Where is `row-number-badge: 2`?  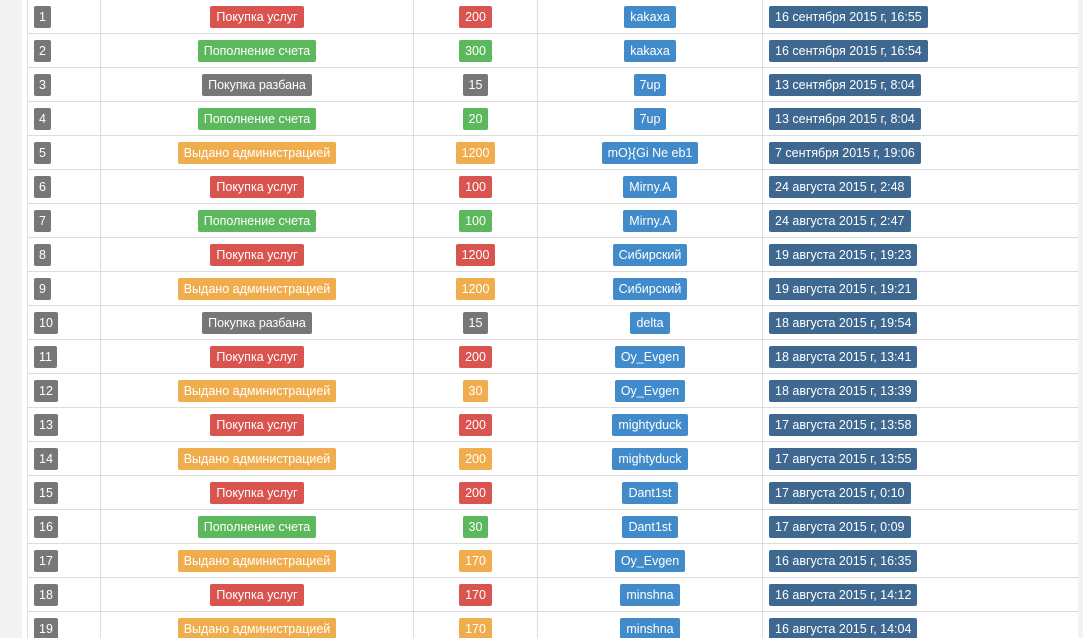
row-number-badge: 2 is located at coordinates (42, 50).